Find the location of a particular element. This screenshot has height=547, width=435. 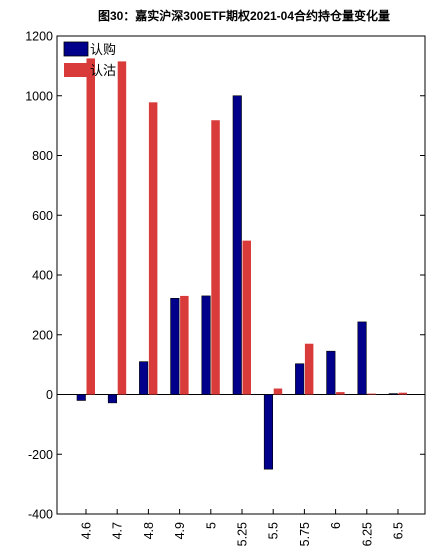

bar-call-5.5 is located at coordinates (268, 432).